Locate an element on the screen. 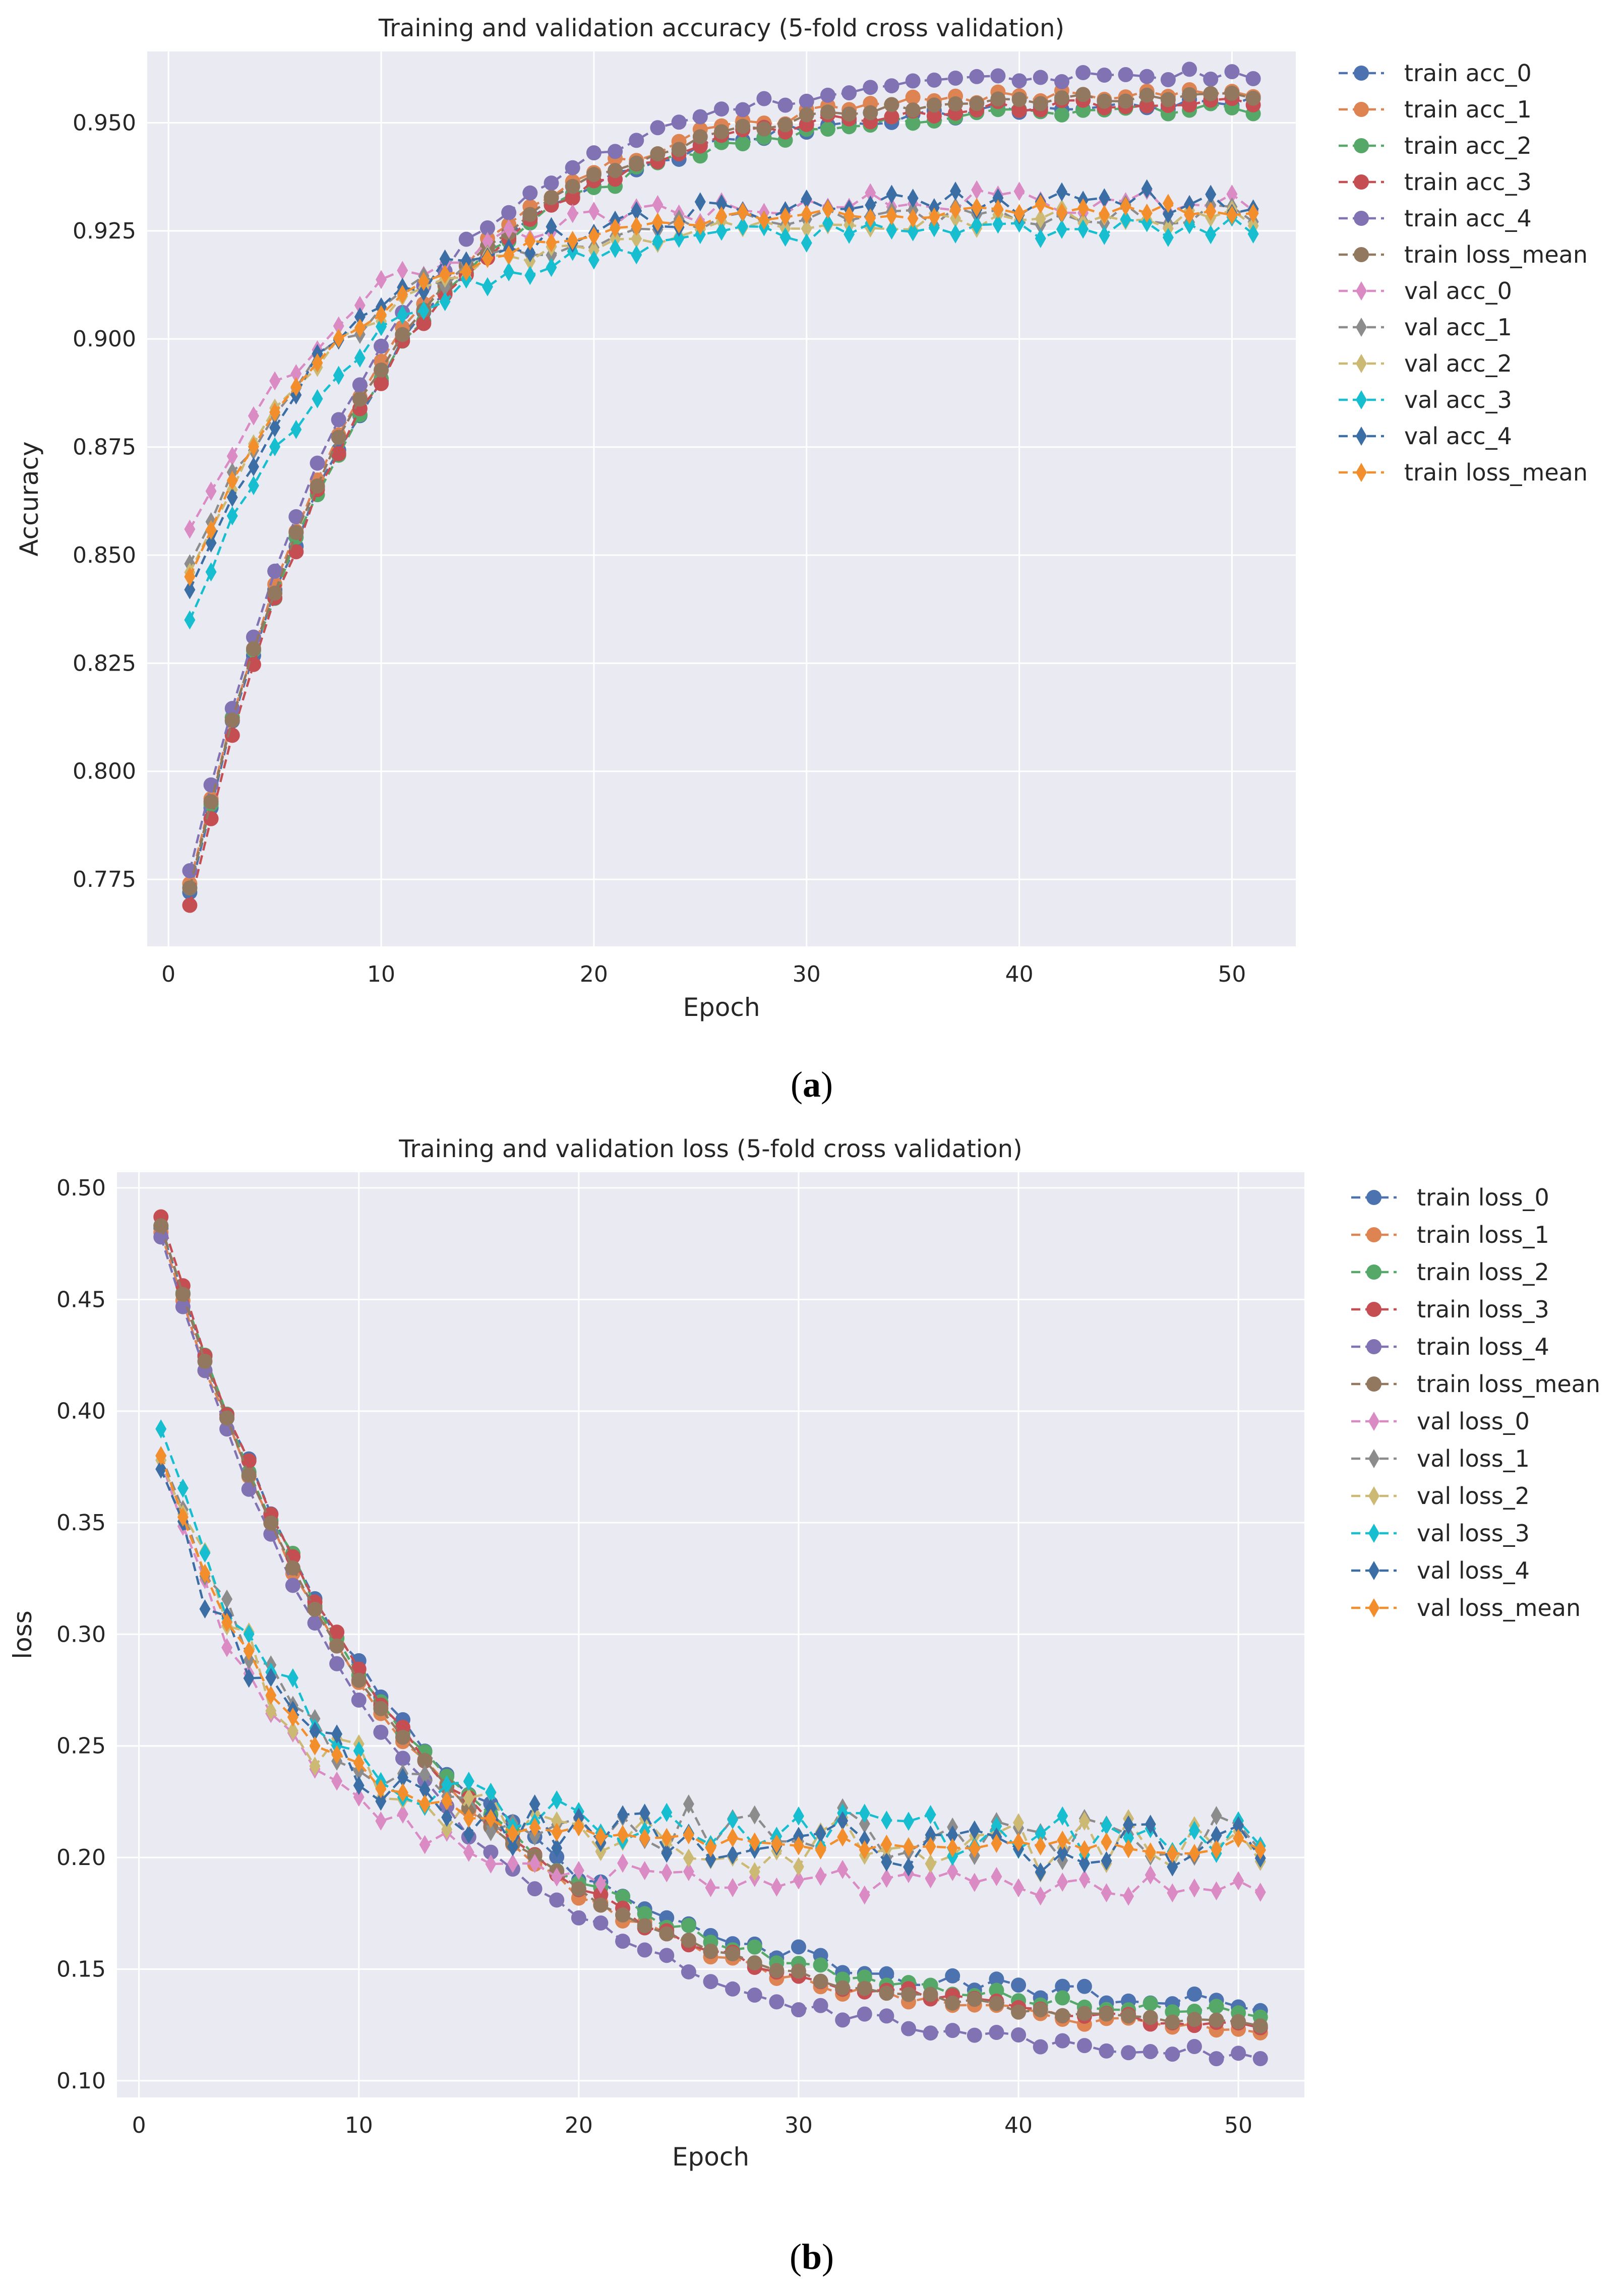  x-tick-label: 20 is located at coordinates (594, 974).